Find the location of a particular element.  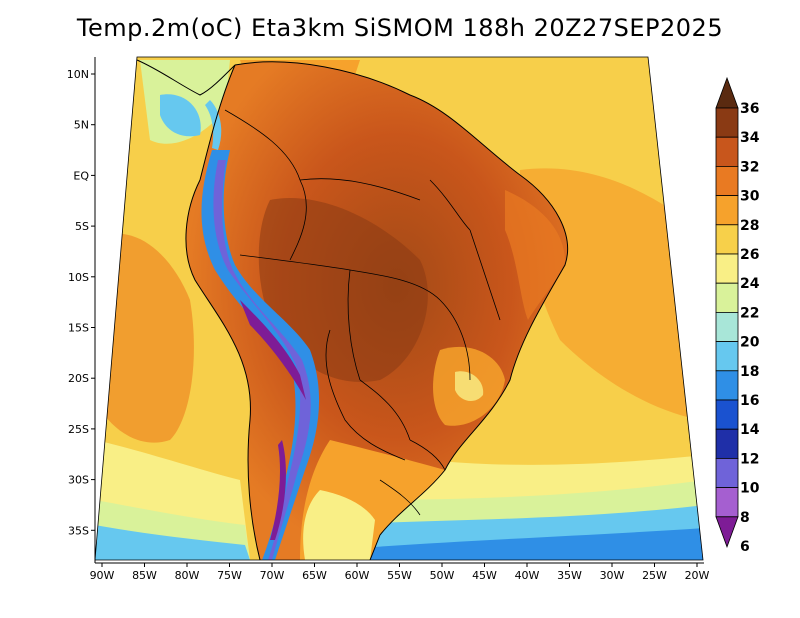

lon-tick-label: 85W is located at coordinates (144, 575).